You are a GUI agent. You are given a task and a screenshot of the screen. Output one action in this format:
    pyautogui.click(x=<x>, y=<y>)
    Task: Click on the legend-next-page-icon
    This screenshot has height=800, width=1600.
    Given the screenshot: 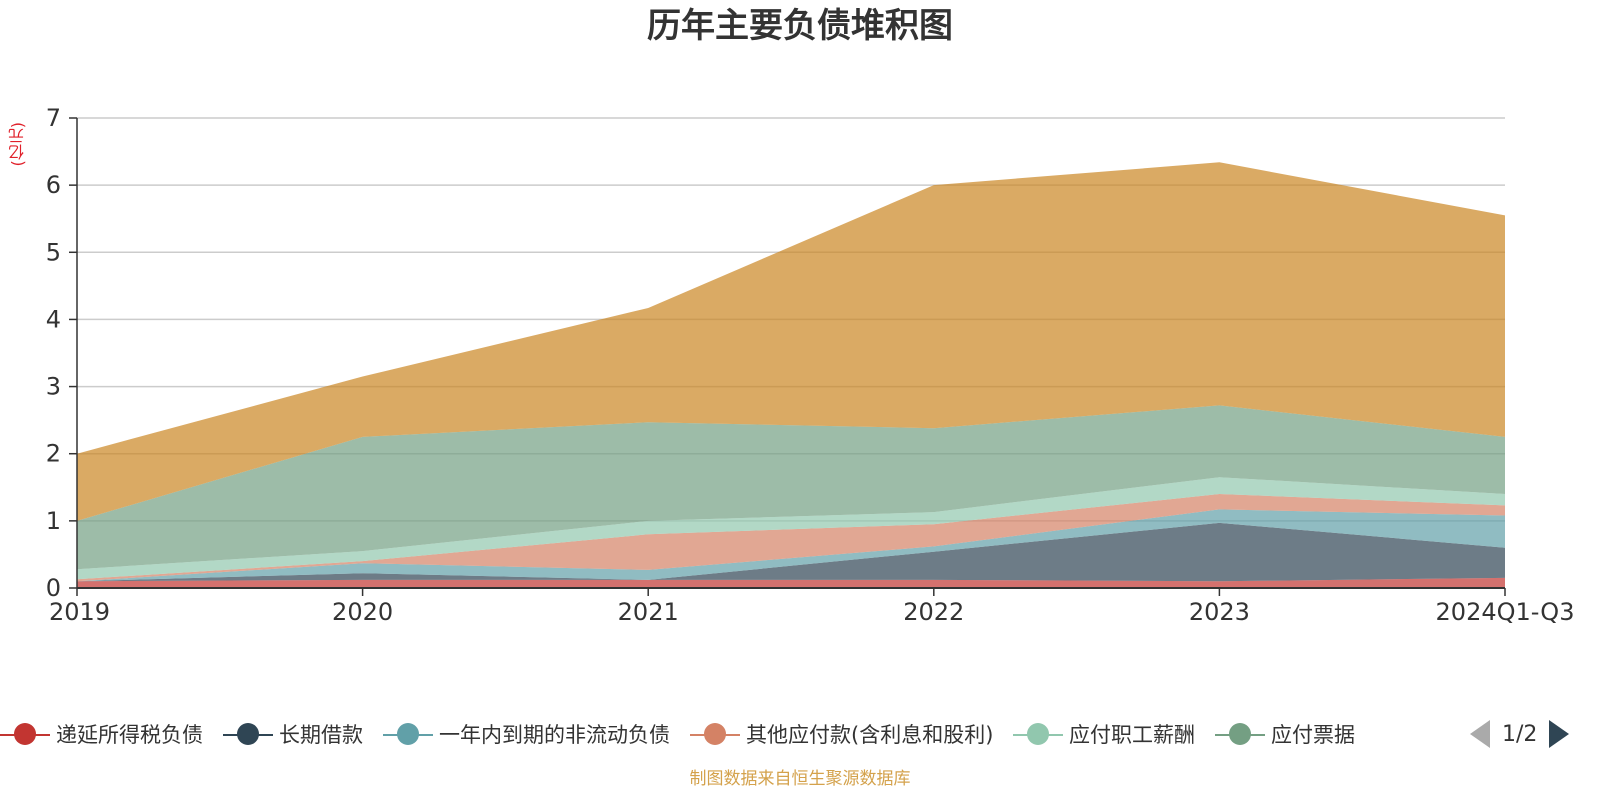 What is the action you would take?
    pyautogui.click(x=1559, y=734)
    